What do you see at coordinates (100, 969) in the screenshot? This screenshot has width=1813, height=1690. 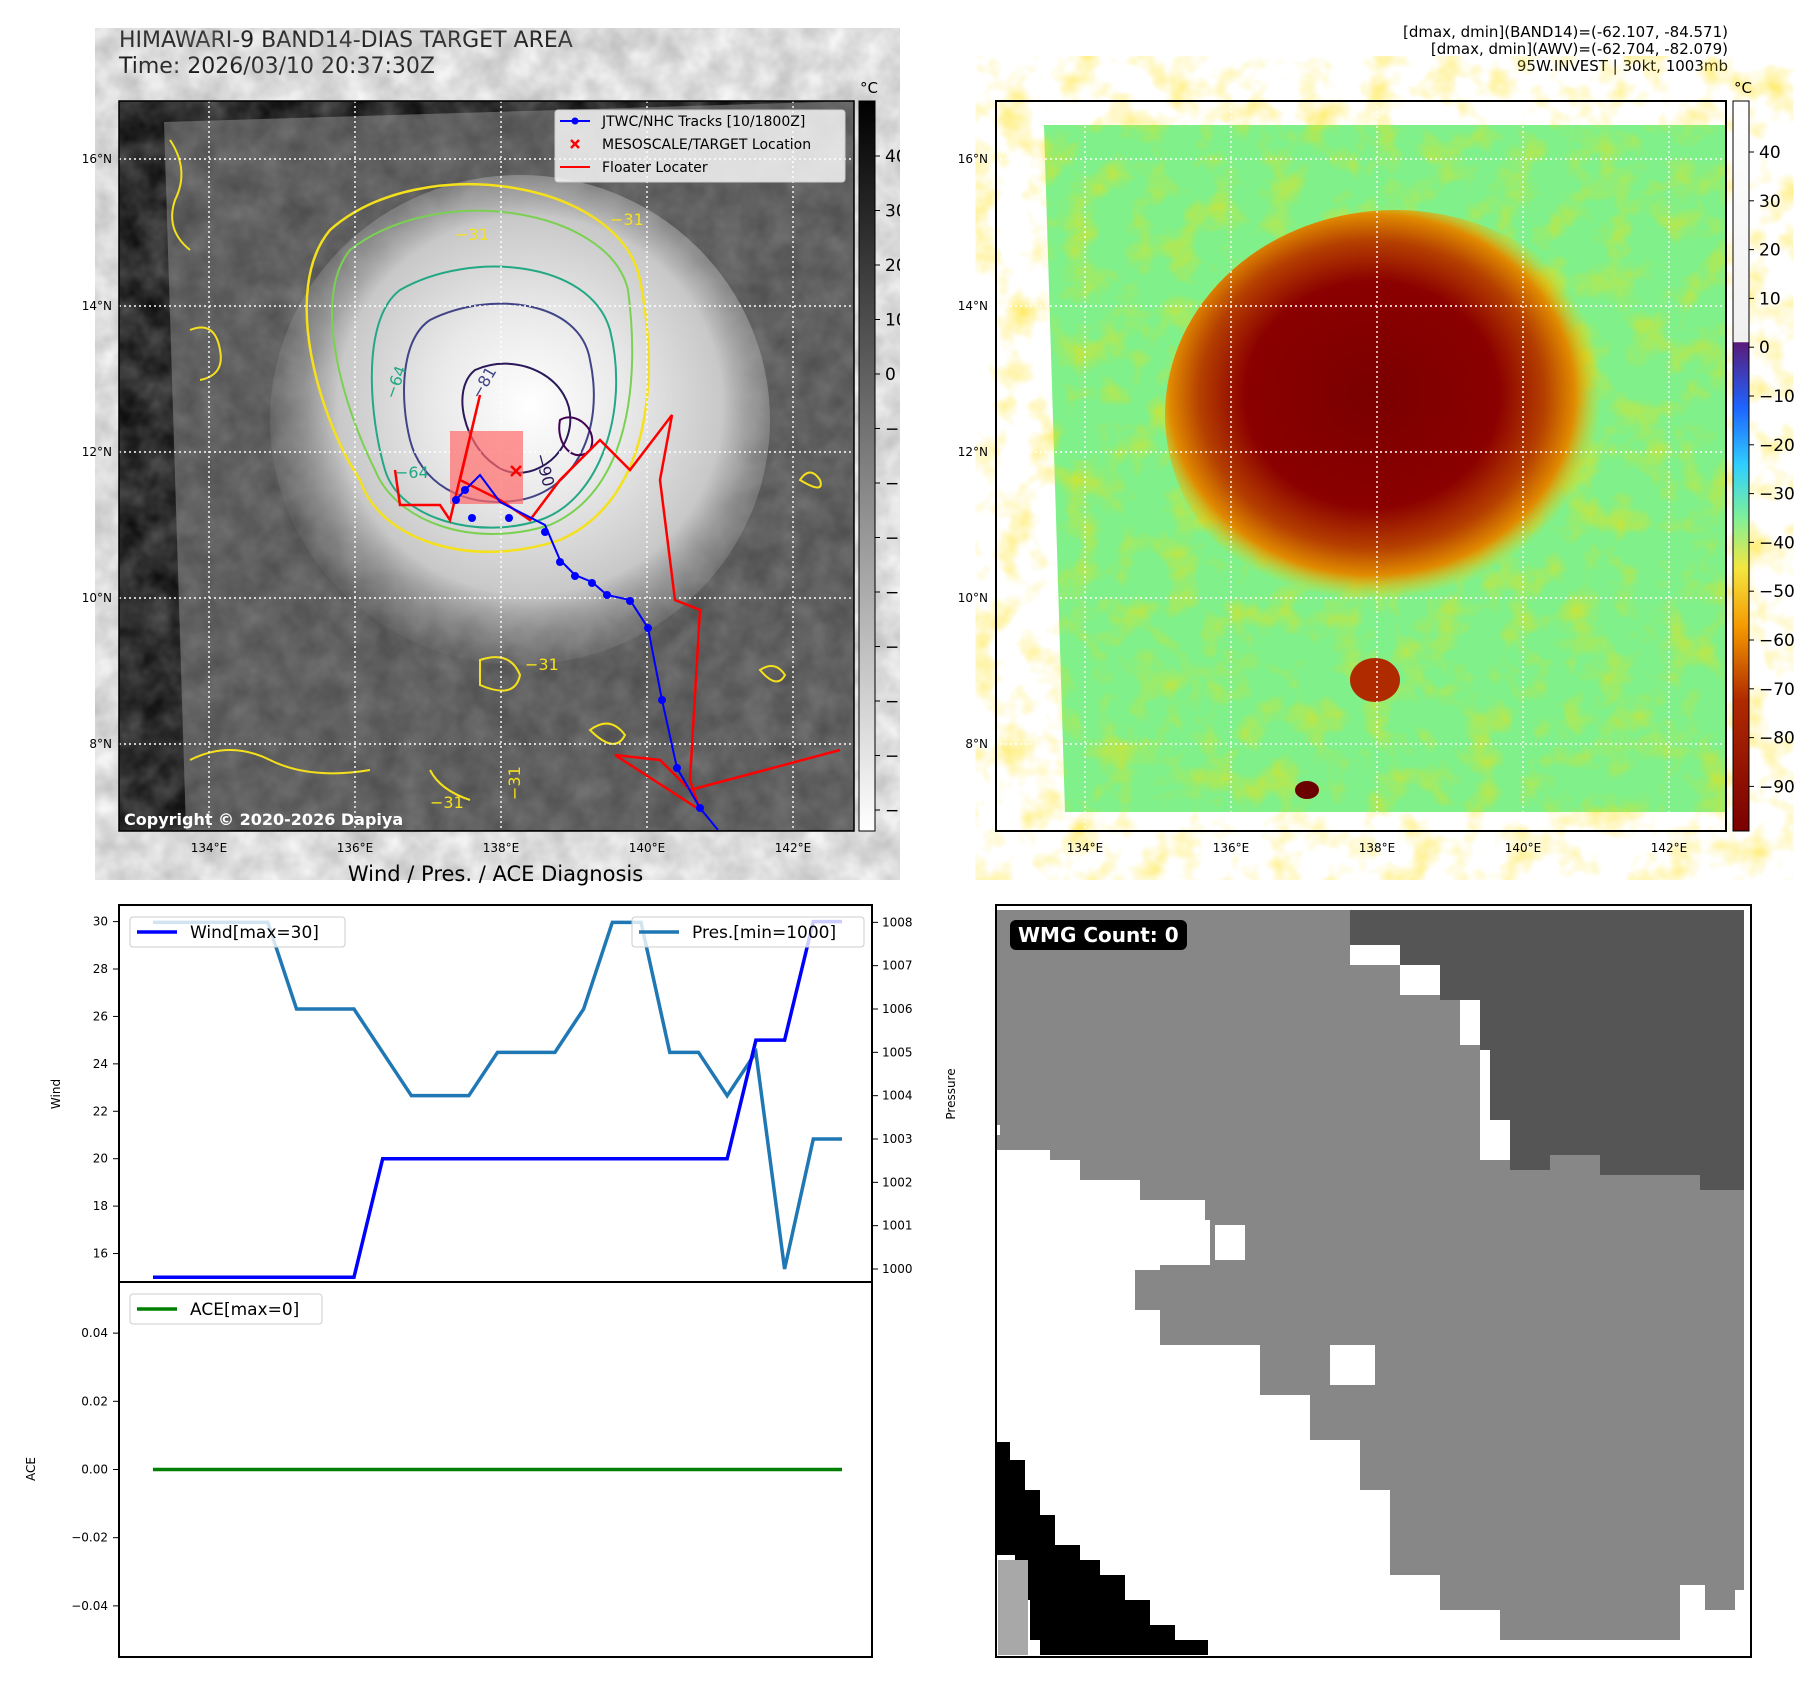 I see `wind-tick-label: 28` at bounding box center [100, 969].